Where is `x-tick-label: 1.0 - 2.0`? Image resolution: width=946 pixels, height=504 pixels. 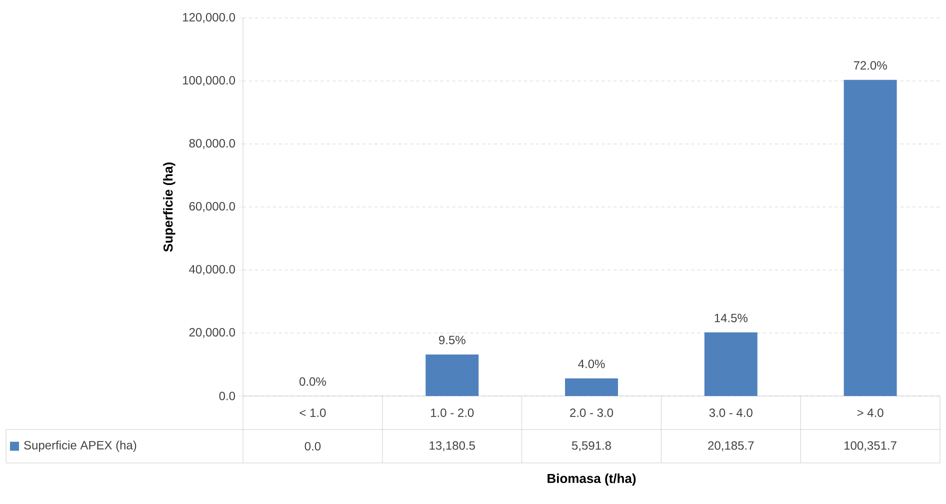
x-tick-label: 1.0 - 2.0 is located at coordinates (452, 412).